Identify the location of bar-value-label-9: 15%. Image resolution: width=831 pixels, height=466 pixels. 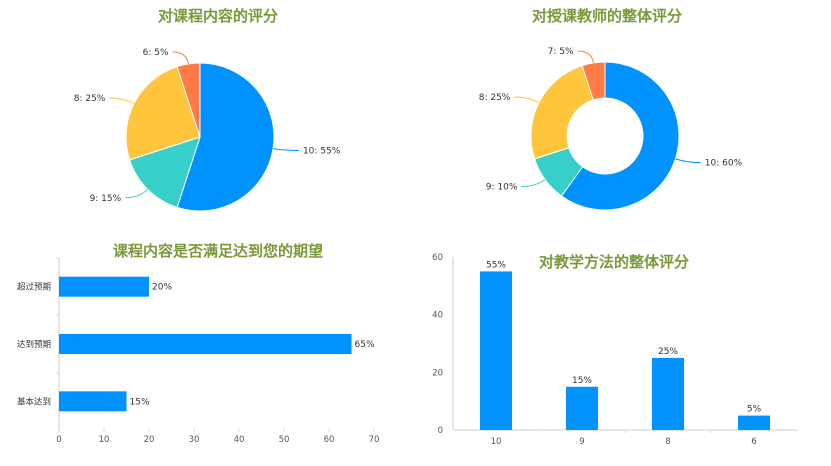
(582, 381).